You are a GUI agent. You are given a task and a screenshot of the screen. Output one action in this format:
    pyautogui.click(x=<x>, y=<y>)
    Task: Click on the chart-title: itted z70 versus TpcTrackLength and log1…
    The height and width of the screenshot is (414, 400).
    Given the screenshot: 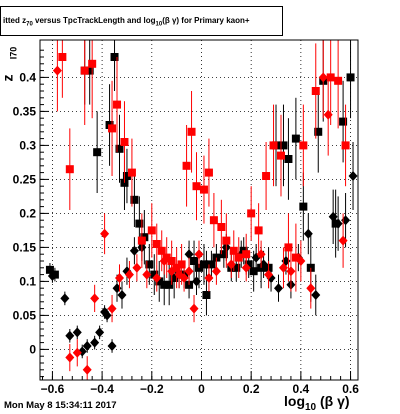 What is the action you would take?
    pyautogui.click(x=141, y=21)
    